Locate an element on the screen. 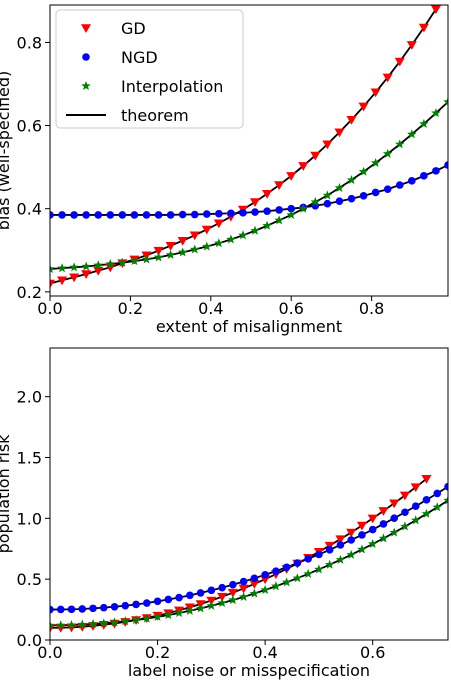  y-tick-label: 0.4 is located at coordinates (29, 209).